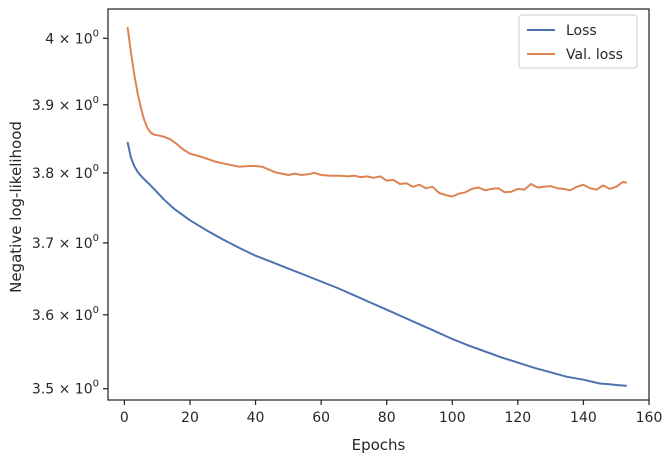 The height and width of the screenshot is (463, 667). Describe the element at coordinates (594, 55) in the screenshot. I see `legend-label: Val. loss` at that location.